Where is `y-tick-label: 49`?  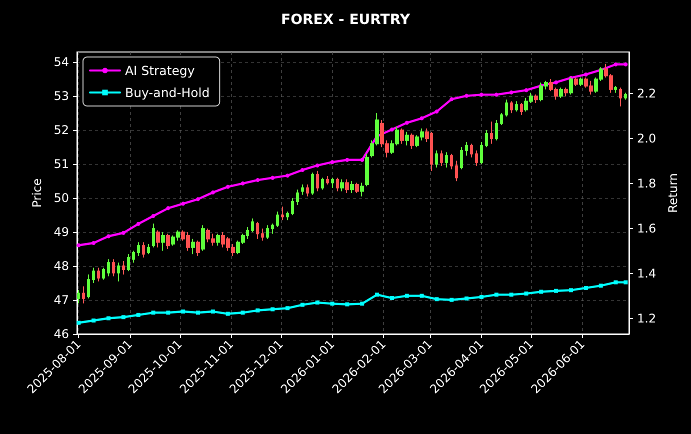
y-tick-label: 49 is located at coordinates (61, 232).